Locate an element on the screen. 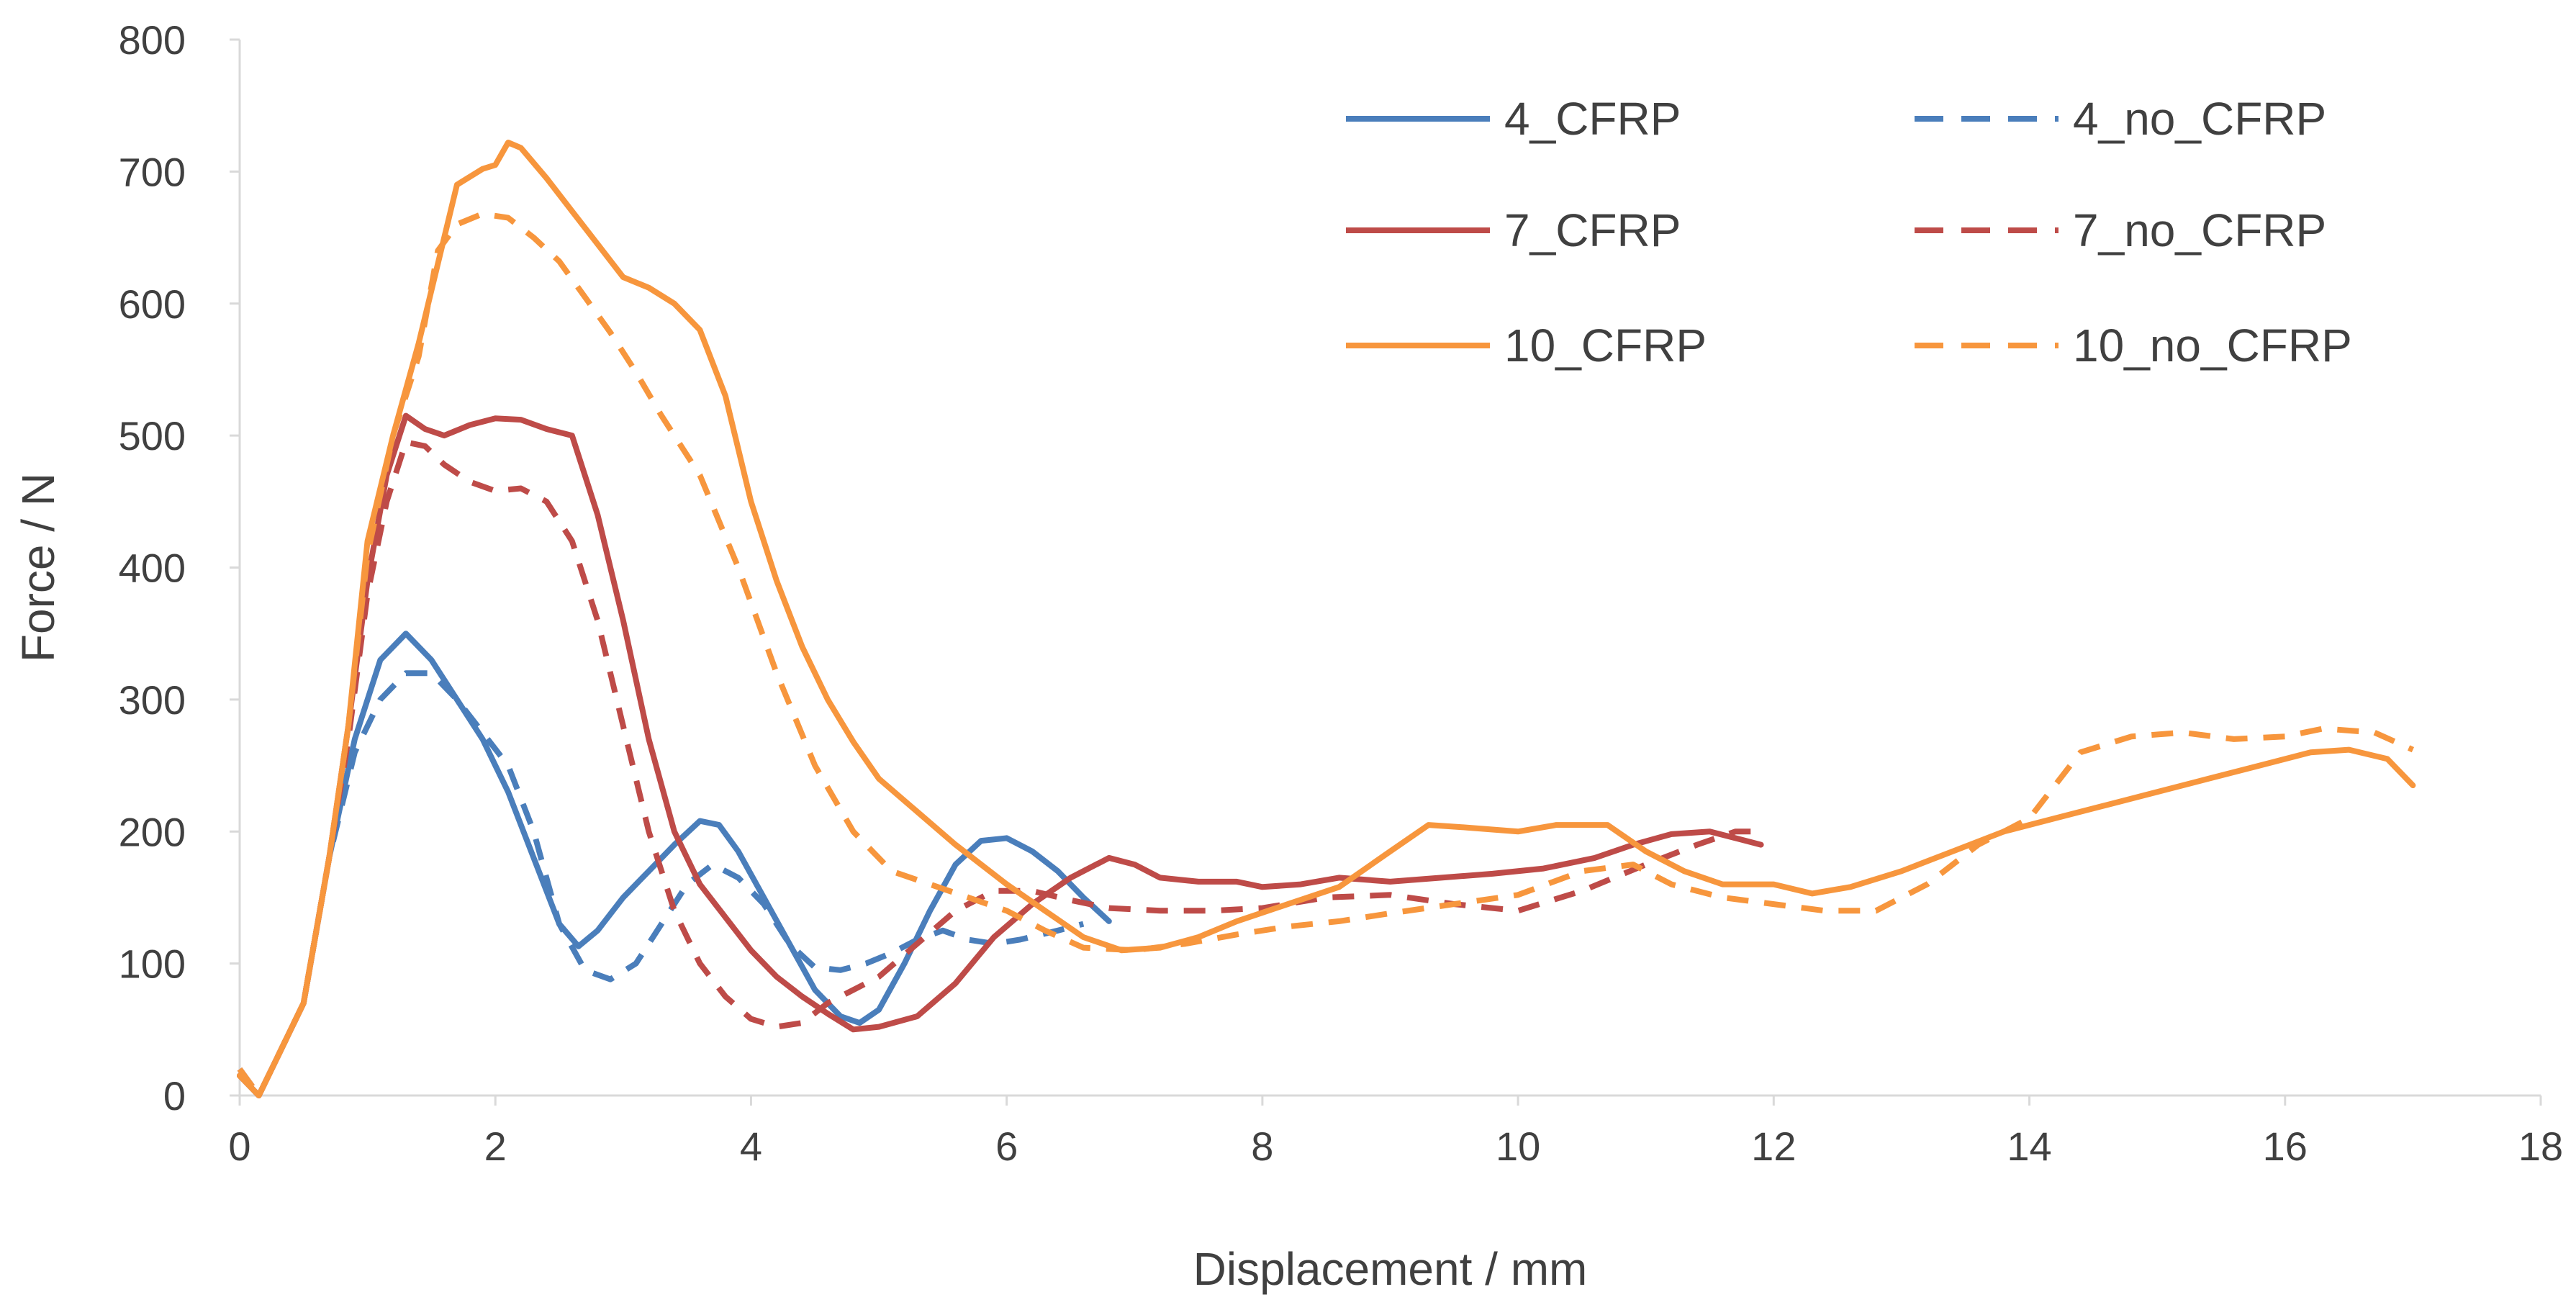 The image size is (2576, 1310). x-tick-label: 6 is located at coordinates (1006, 1146).